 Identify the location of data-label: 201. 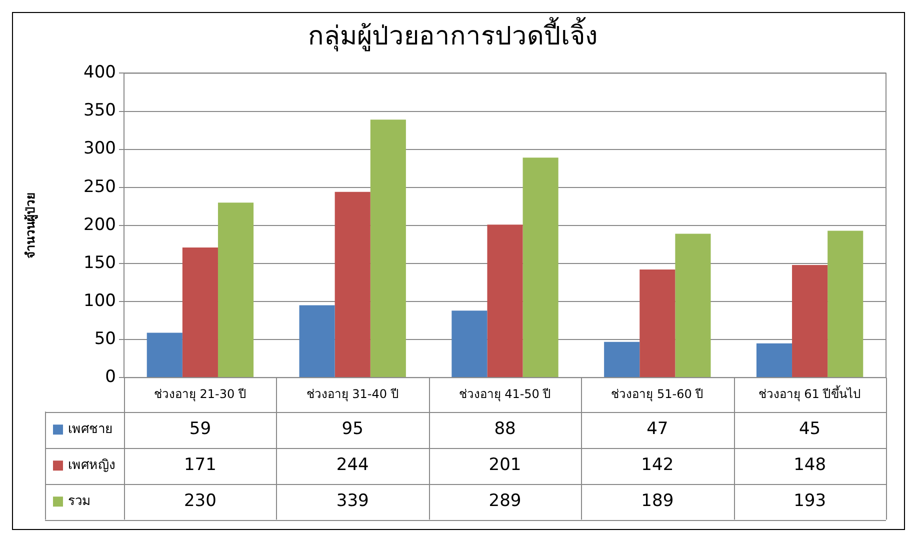
(505, 465).